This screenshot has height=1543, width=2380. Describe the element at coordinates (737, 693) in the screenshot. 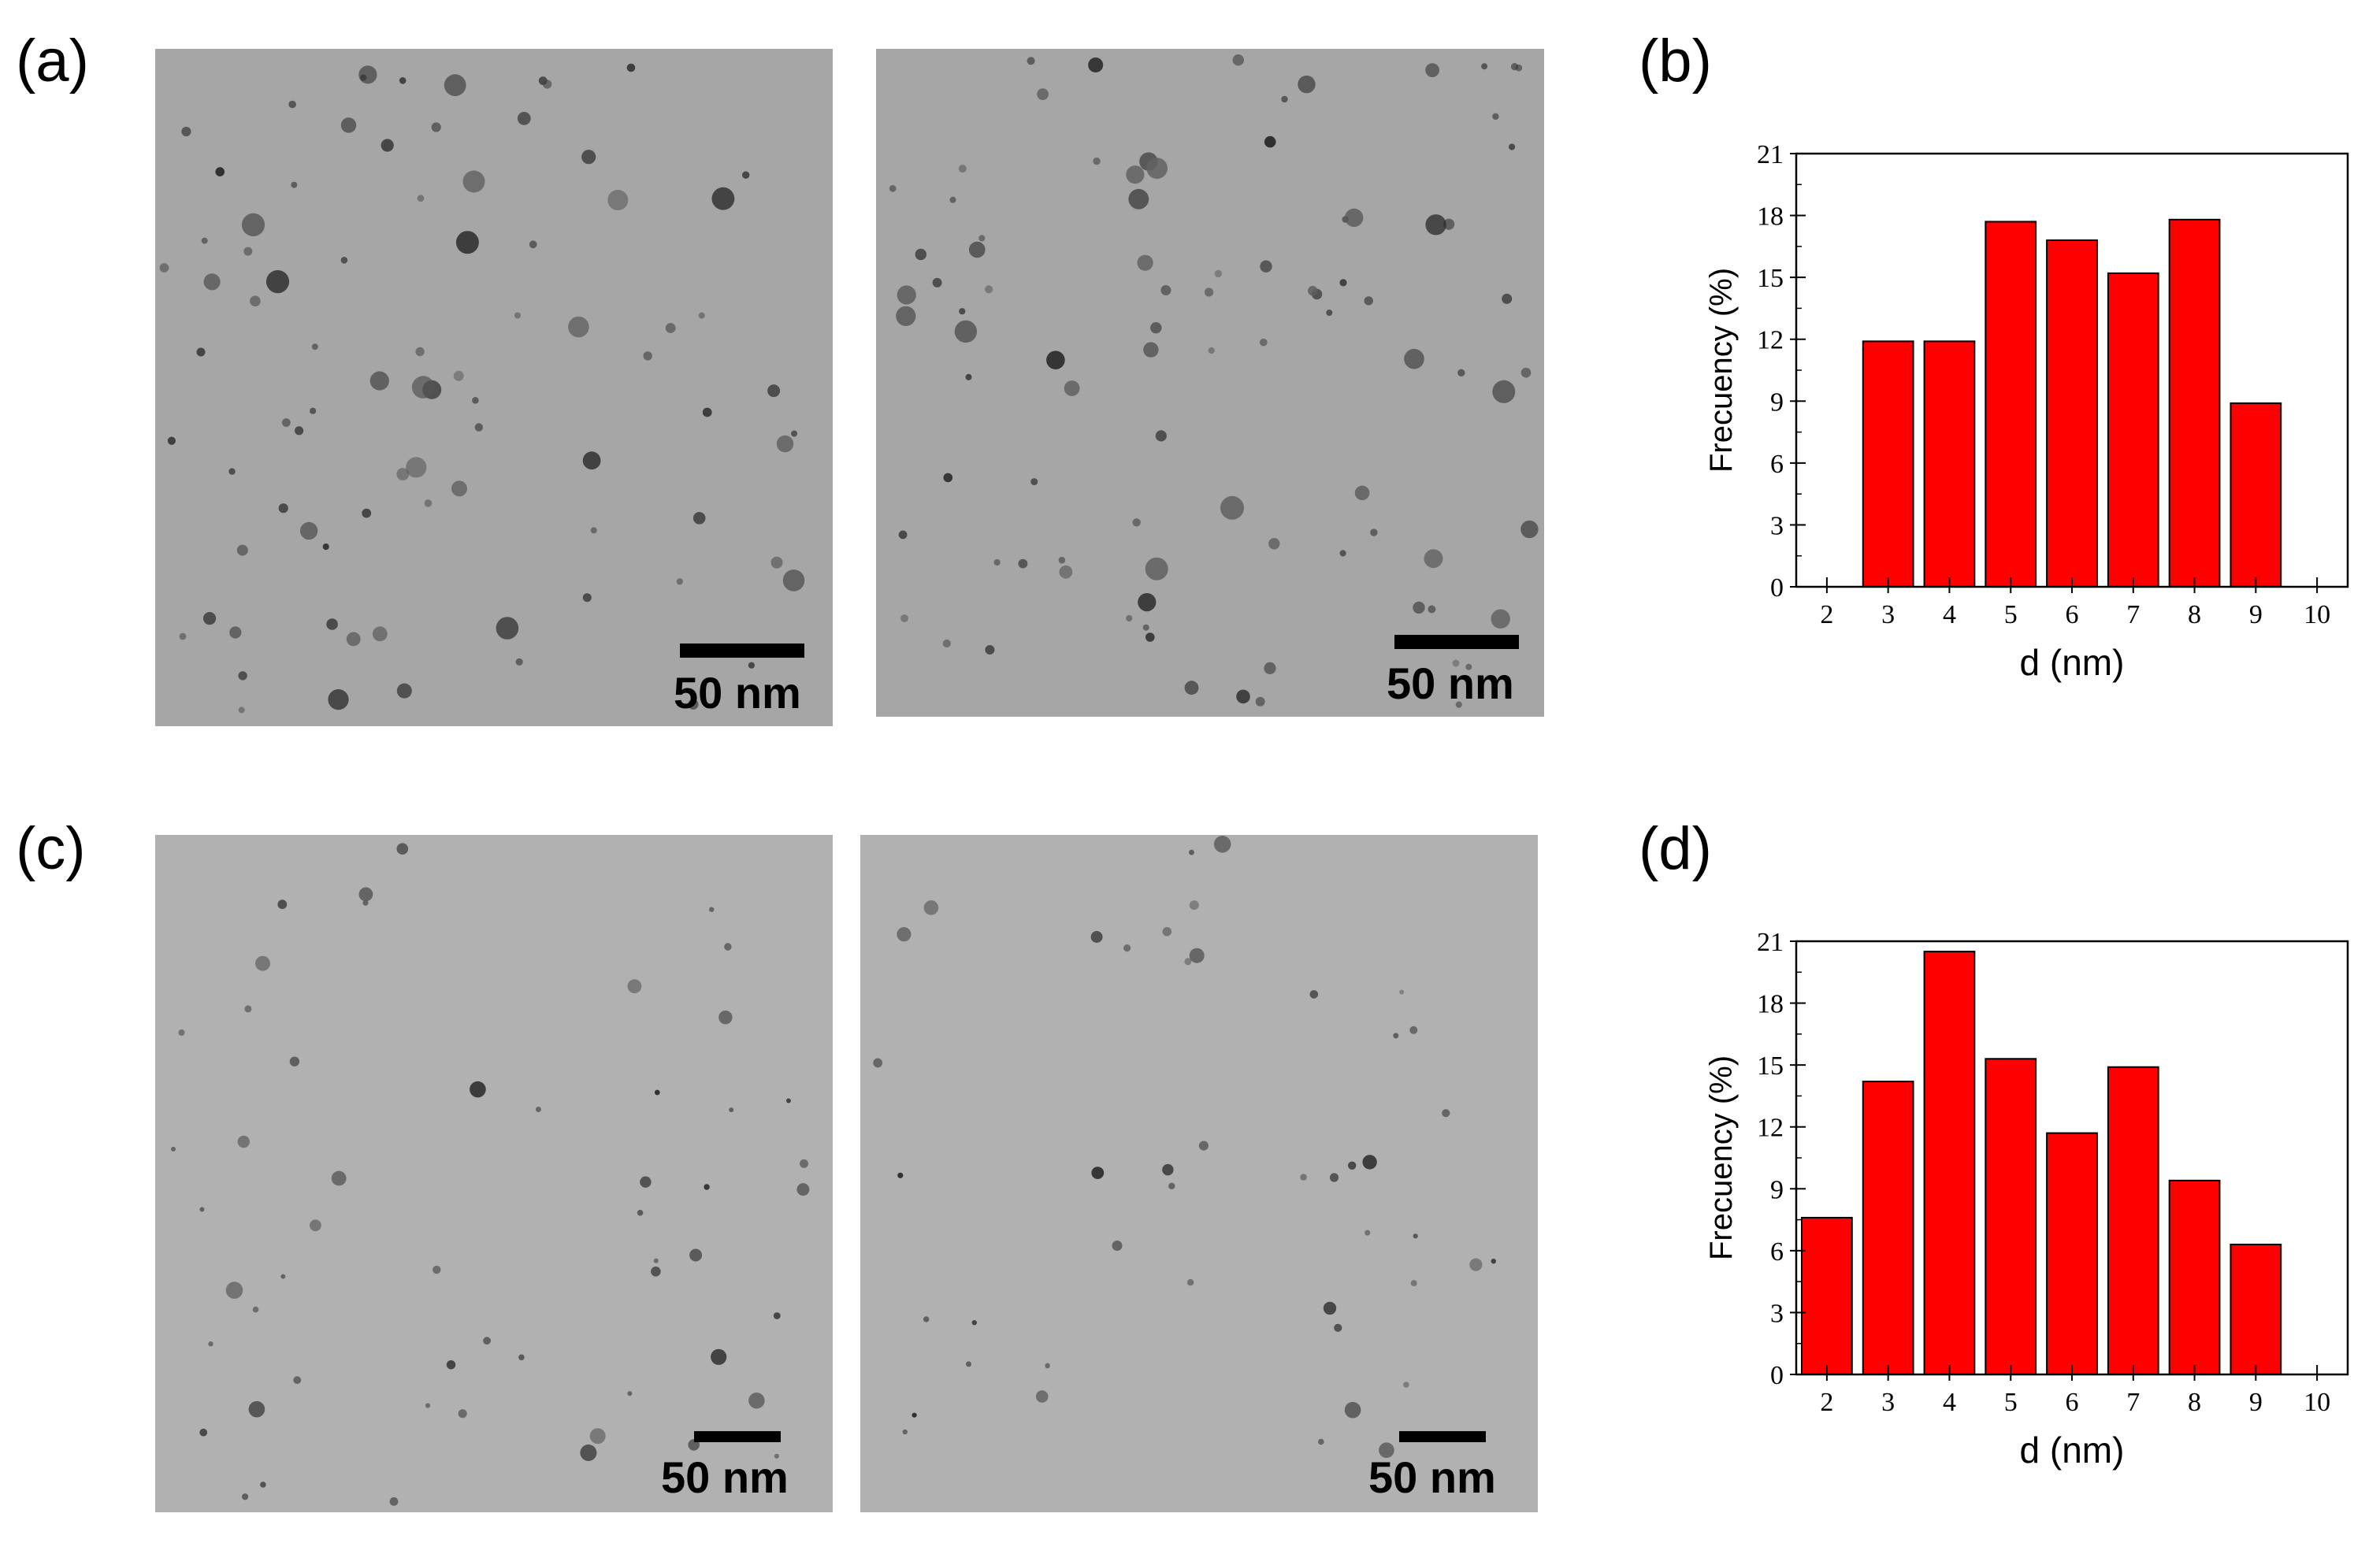

I see `scale-label-a-left: 50 nm` at that location.